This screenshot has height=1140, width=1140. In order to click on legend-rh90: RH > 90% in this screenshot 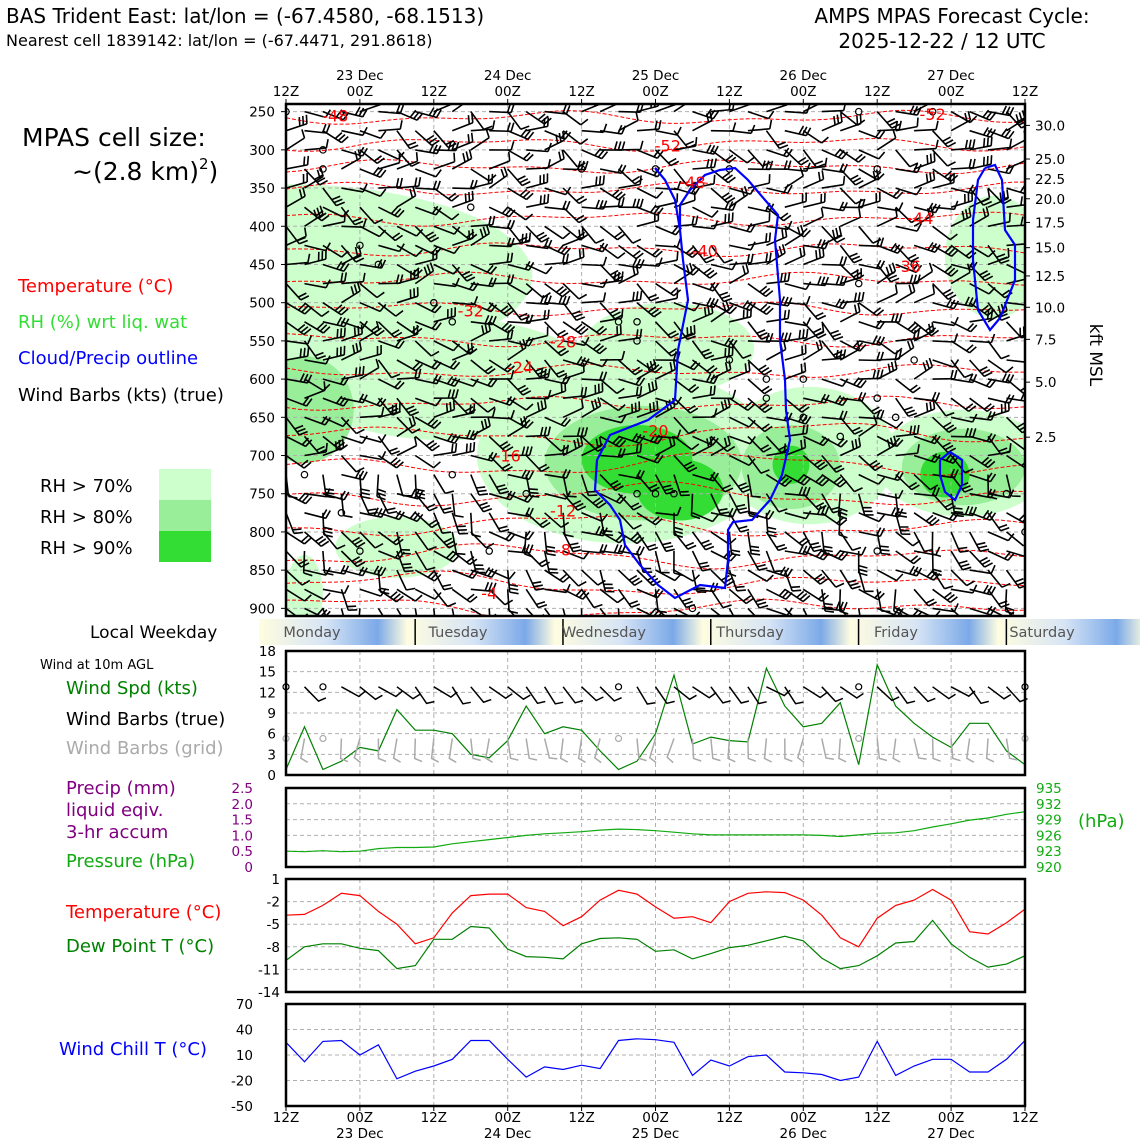, I will do `click(86, 548)`.